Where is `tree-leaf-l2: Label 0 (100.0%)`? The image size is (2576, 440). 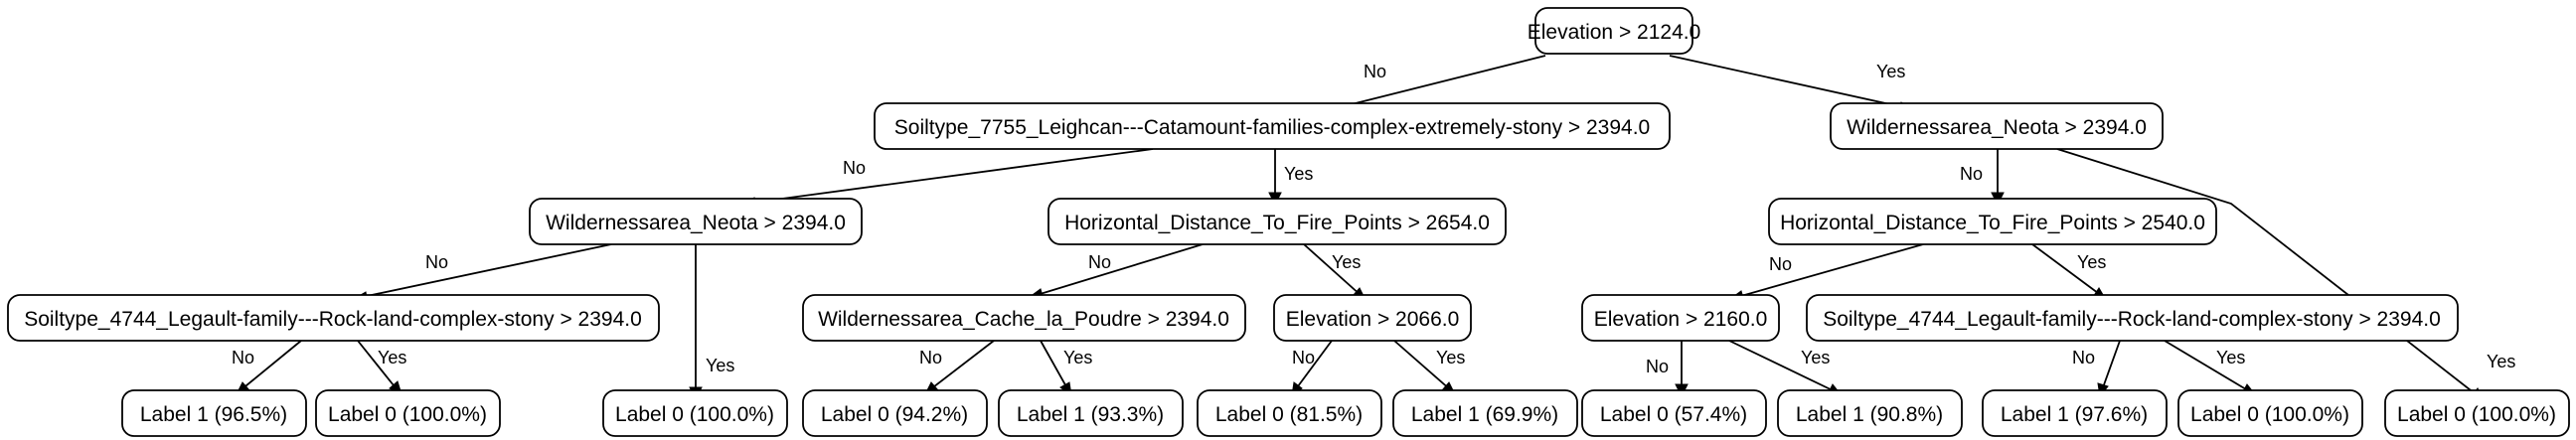
tree-leaf-l2: Label 0 (100.0%) is located at coordinates (408, 413).